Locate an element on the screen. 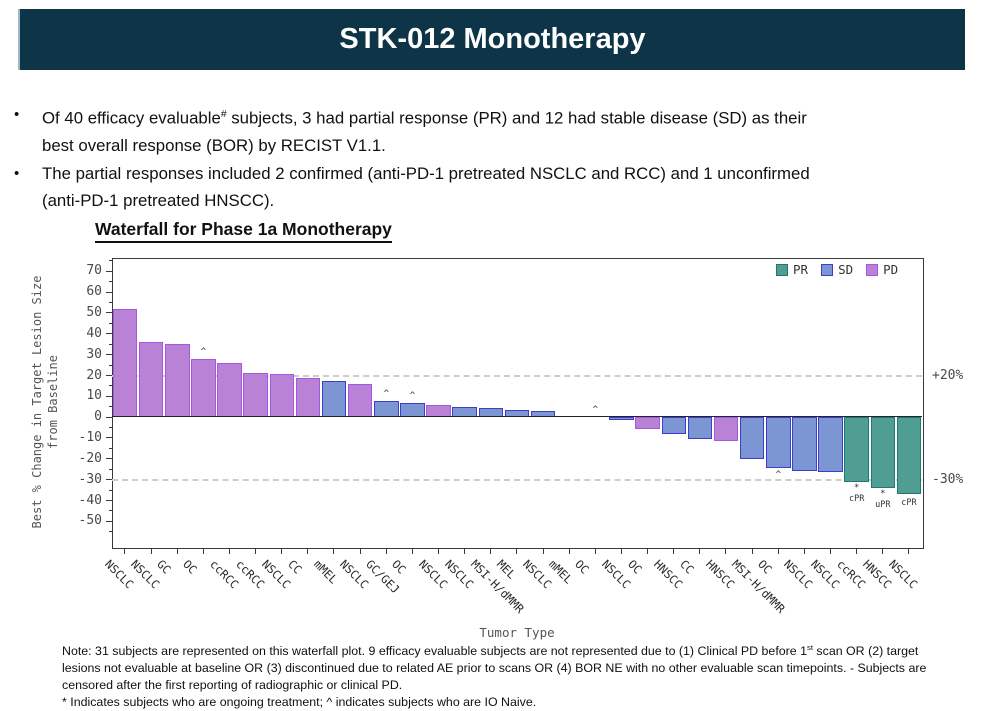 The width and height of the screenshot is (991, 711). superscript-hash: # is located at coordinates (223, 114).